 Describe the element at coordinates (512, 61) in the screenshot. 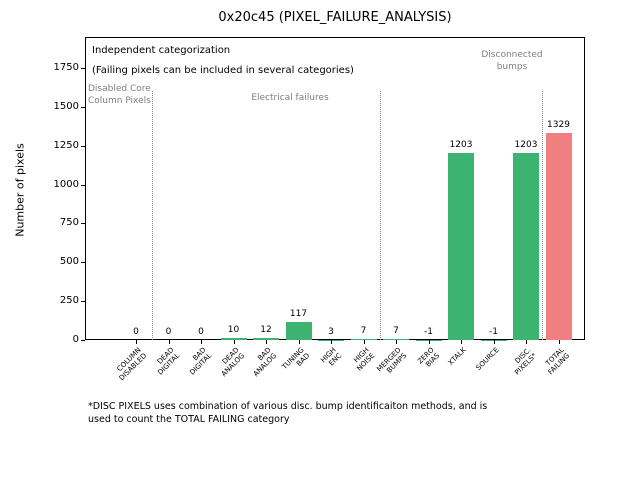

I see `section-label: Disconnected bumps` at that location.